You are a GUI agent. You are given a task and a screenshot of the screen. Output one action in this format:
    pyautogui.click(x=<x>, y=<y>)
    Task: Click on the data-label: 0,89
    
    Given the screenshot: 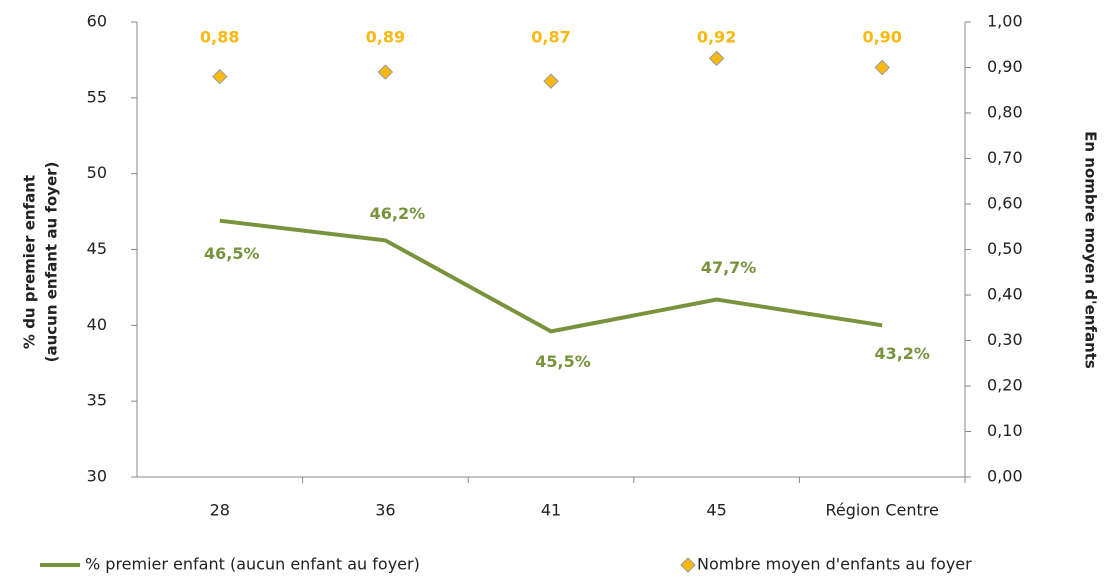 What is the action you would take?
    pyautogui.click(x=385, y=37)
    